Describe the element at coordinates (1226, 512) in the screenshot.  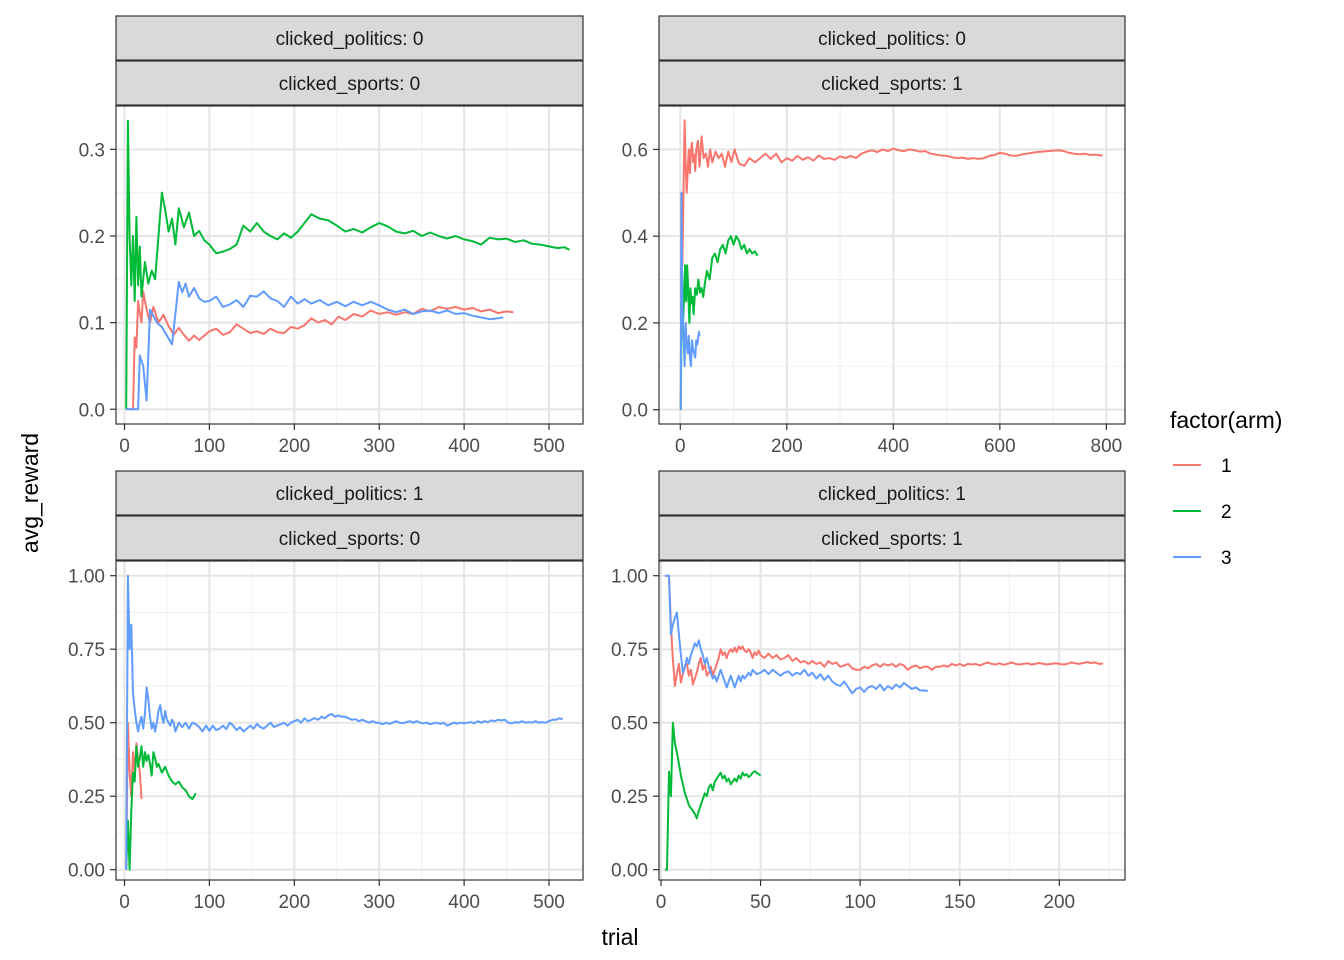
I see `legend-label-arm-2: 2` at that location.